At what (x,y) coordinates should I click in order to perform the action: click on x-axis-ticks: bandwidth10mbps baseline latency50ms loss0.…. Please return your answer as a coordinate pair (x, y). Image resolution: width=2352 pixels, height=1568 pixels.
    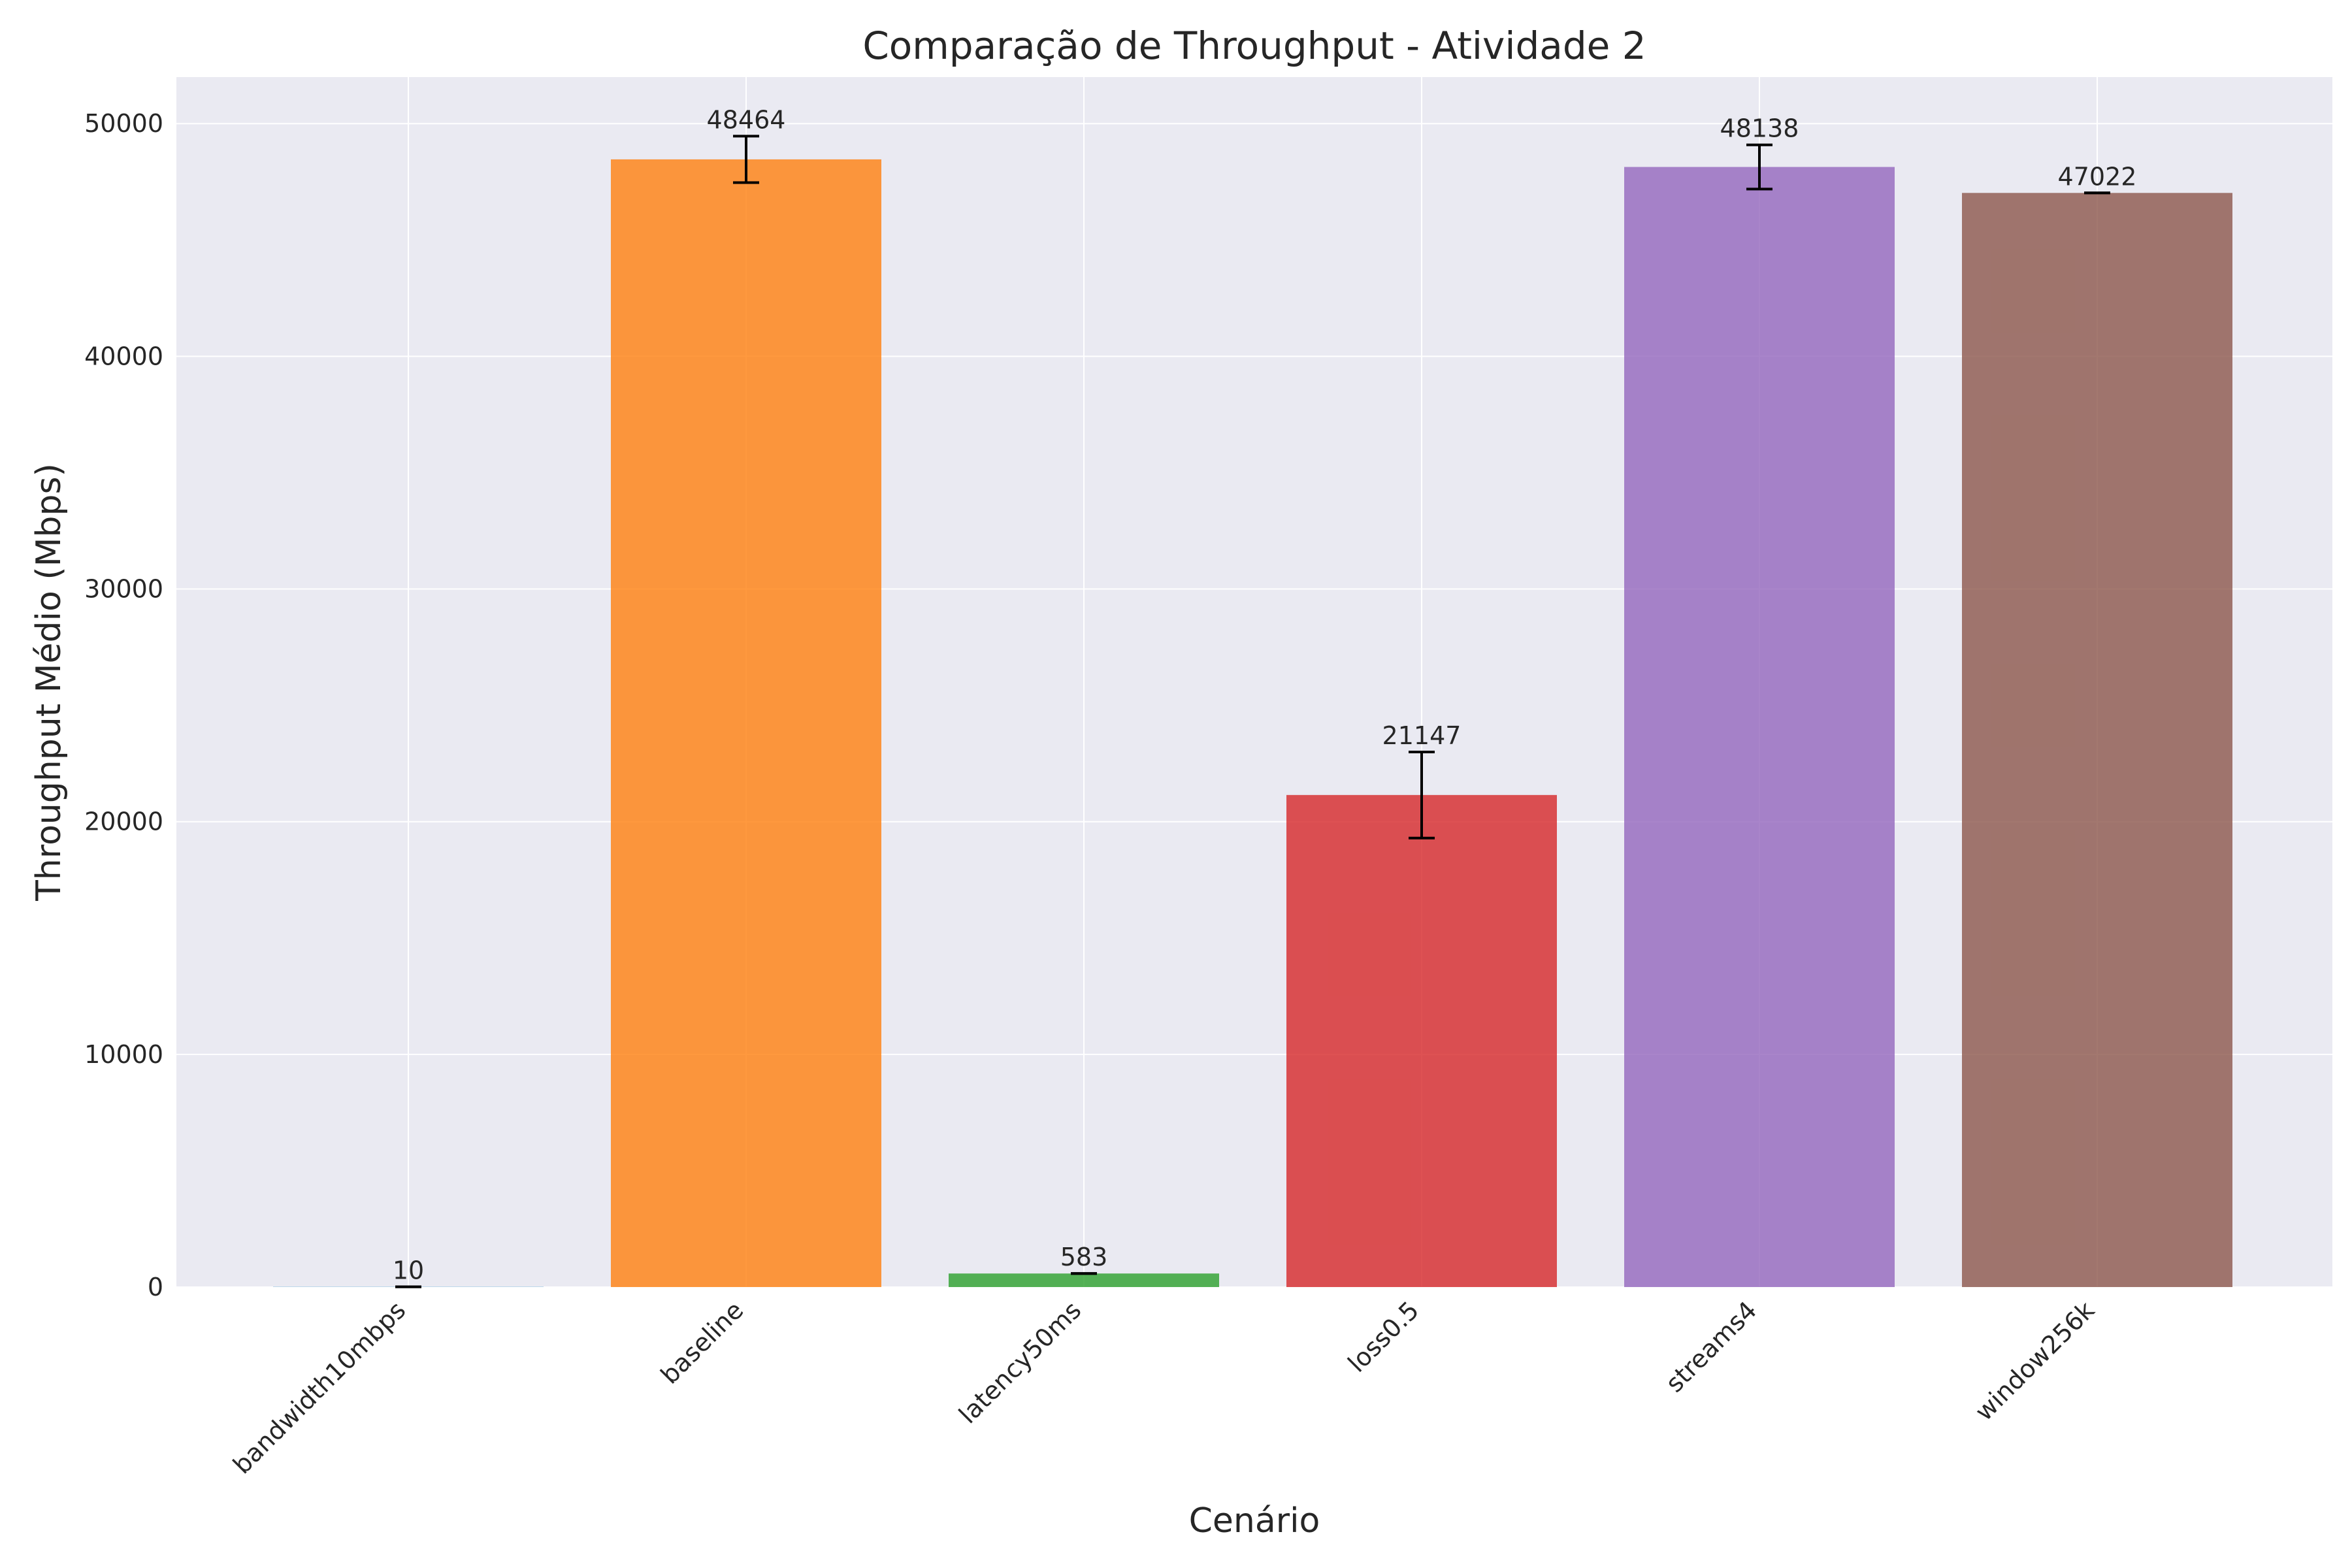
    Looking at the image, I should click on (1163, 1387).